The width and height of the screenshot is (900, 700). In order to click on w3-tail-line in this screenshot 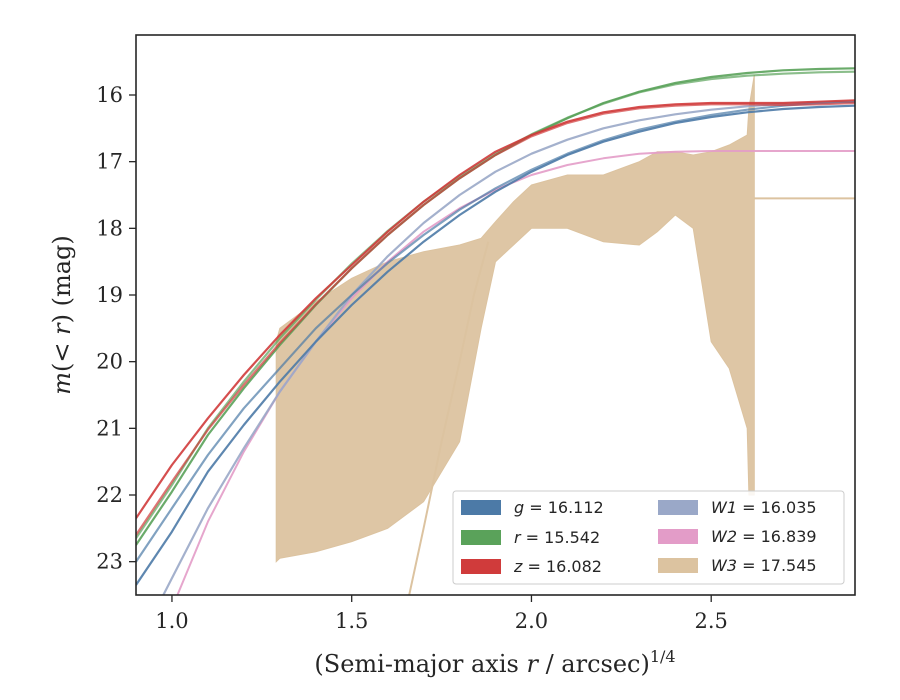, I will do `click(449, 418)`.